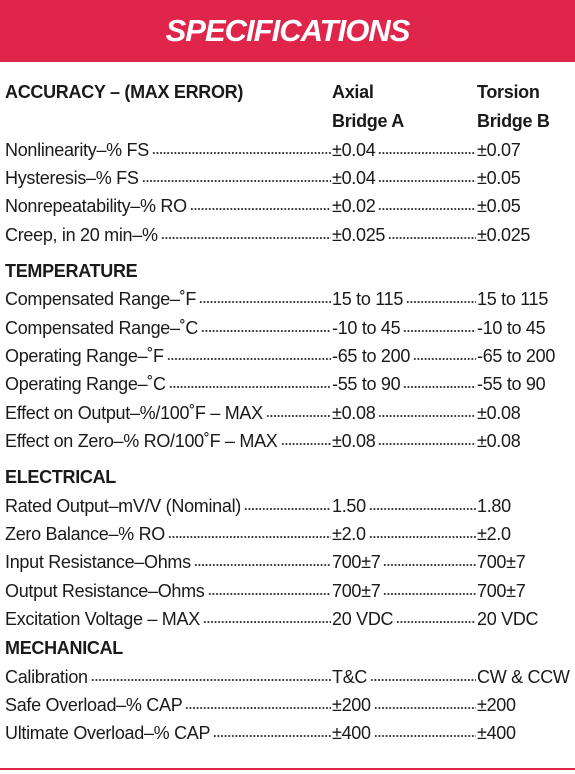 The height and width of the screenshot is (774, 575). Describe the element at coordinates (96, 206) in the screenshot. I see `spec-label: Nonrepeatability–% RO` at that location.